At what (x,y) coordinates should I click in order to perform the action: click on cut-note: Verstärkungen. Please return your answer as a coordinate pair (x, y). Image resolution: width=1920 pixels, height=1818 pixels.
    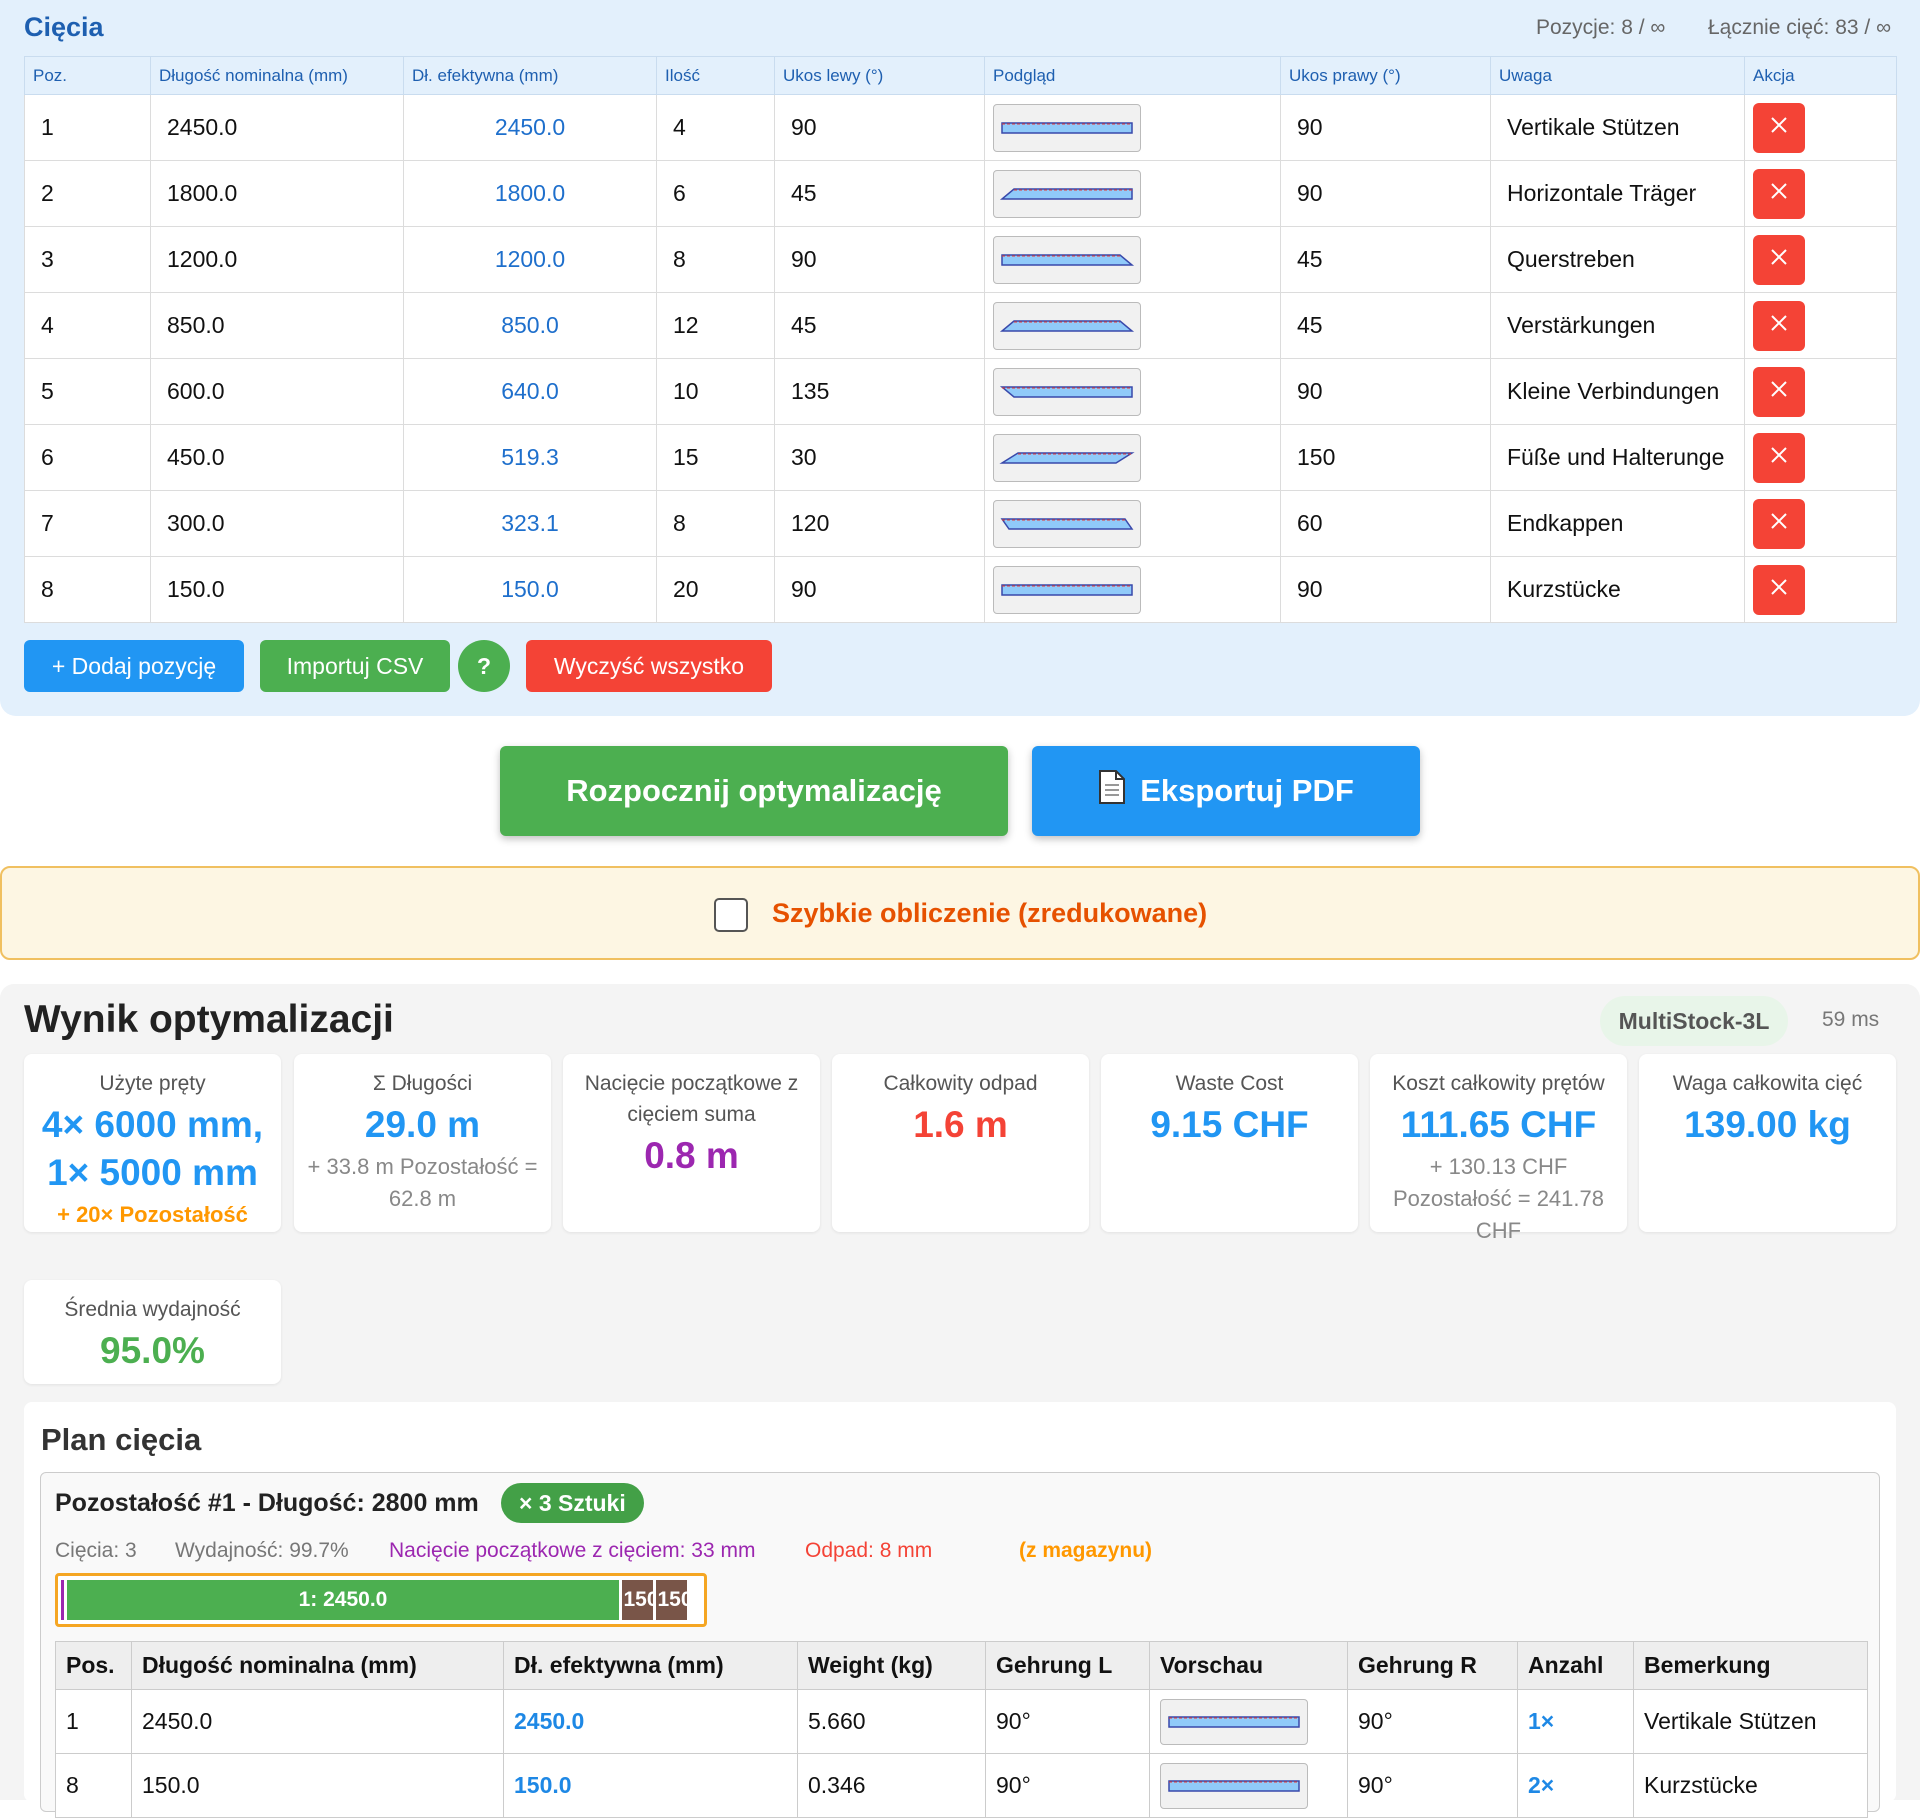
    Looking at the image, I should click on (1617, 325).